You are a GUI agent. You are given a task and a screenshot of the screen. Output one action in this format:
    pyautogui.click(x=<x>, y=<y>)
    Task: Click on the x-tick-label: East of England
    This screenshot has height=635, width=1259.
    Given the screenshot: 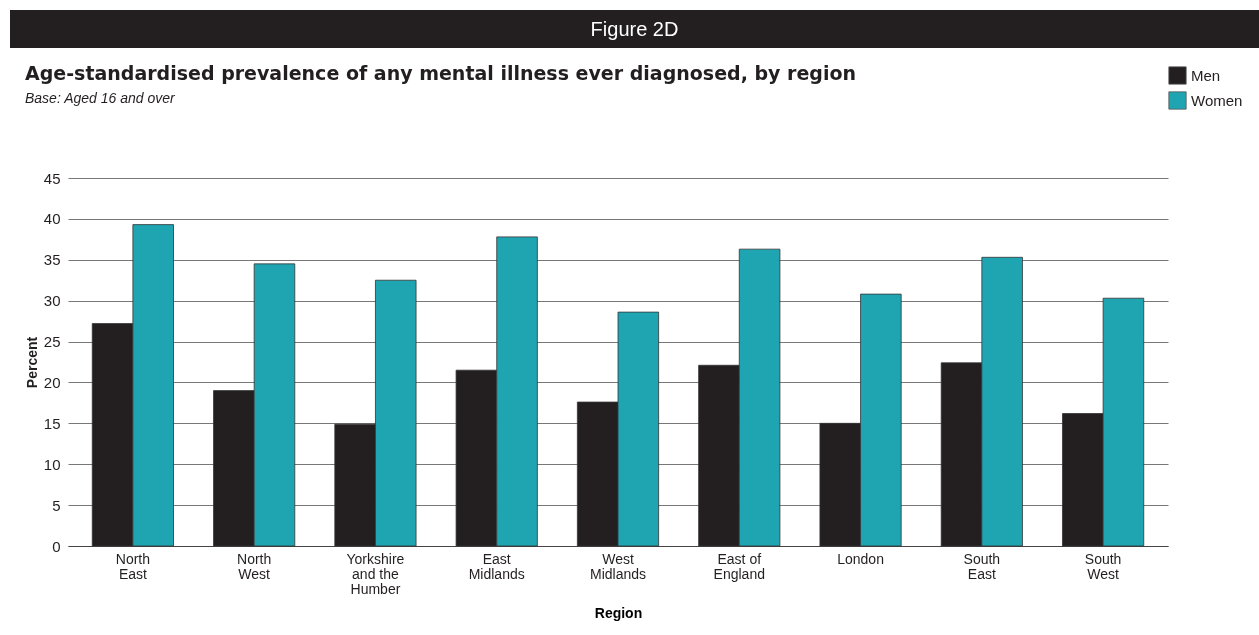 What is the action you would take?
    pyautogui.click(x=739, y=566)
    